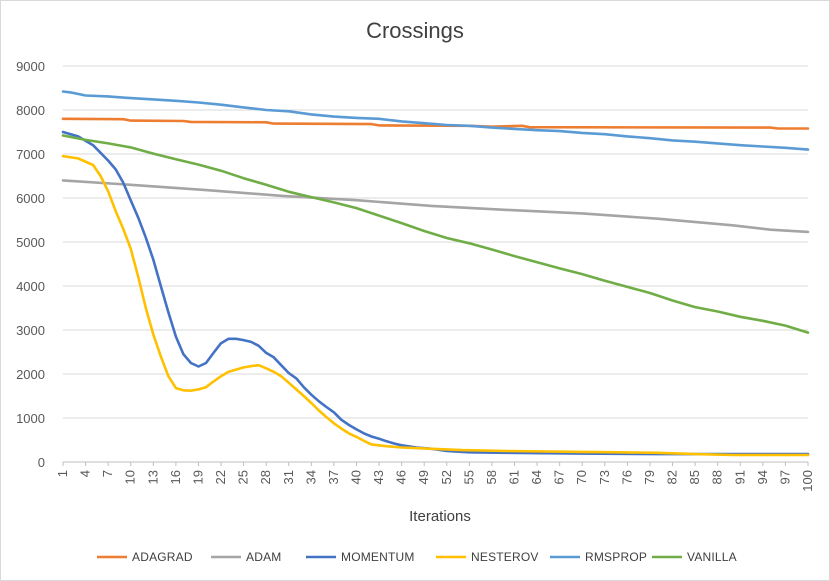 The image size is (830, 581). Describe the element at coordinates (197, 477) in the screenshot. I see `x-tick-label: 19` at that location.